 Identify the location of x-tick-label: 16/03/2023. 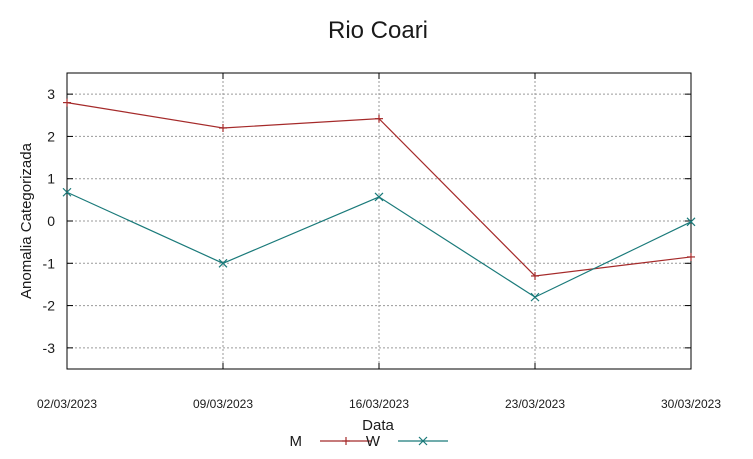
(379, 404).